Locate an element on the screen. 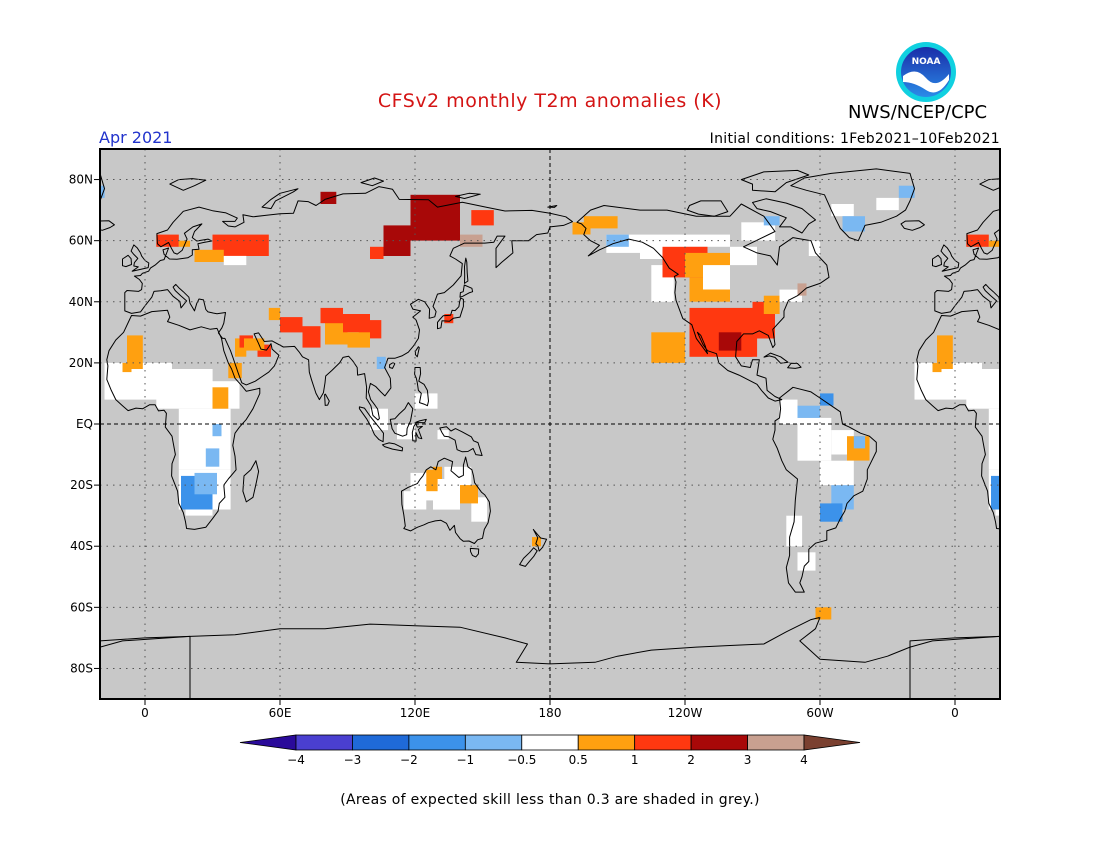  coastline-borneo is located at coordinates (401, 419).